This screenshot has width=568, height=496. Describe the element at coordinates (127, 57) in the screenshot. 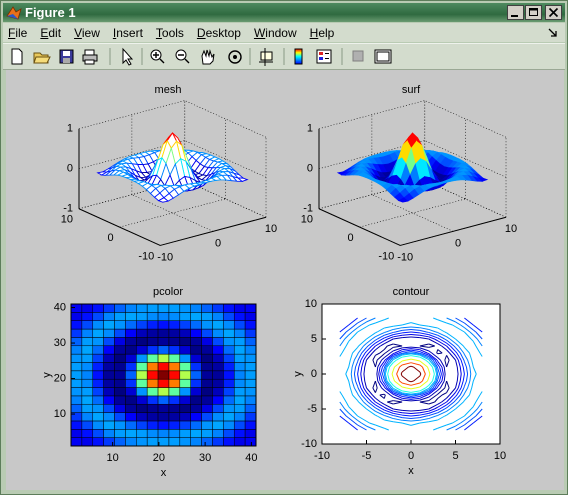

I see `edit-plot-button` at that location.